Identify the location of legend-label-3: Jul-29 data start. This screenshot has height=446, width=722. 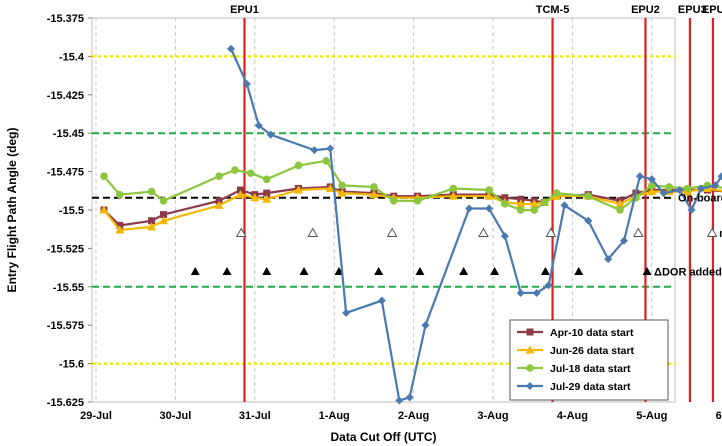
(590, 387).